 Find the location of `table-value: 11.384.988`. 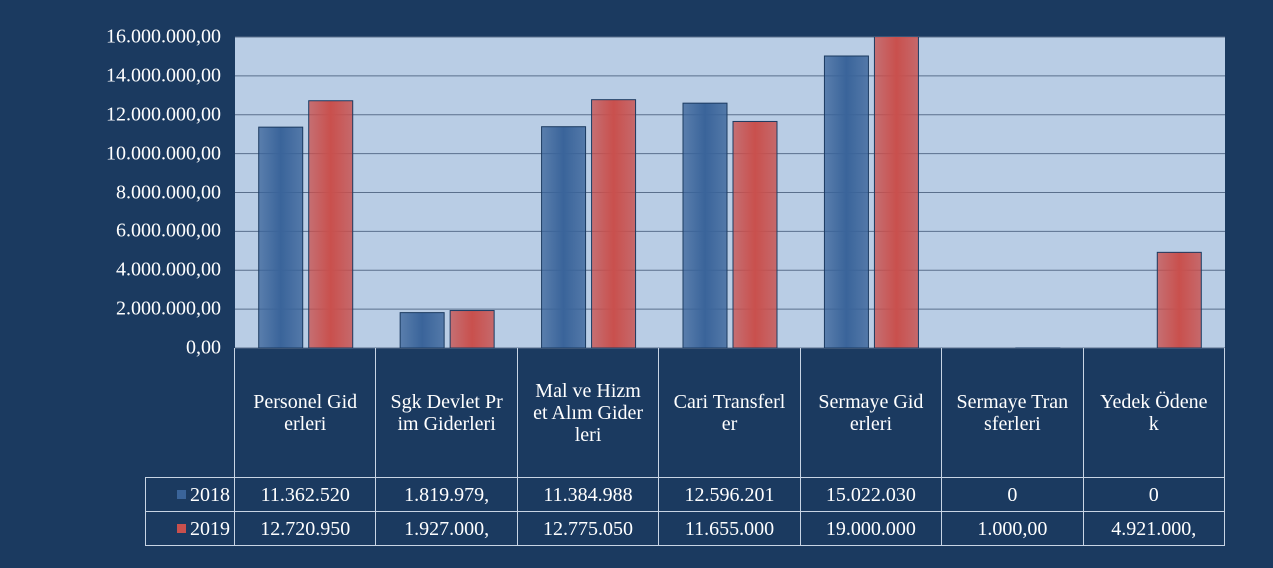

table-value: 11.384.988 is located at coordinates (588, 495).